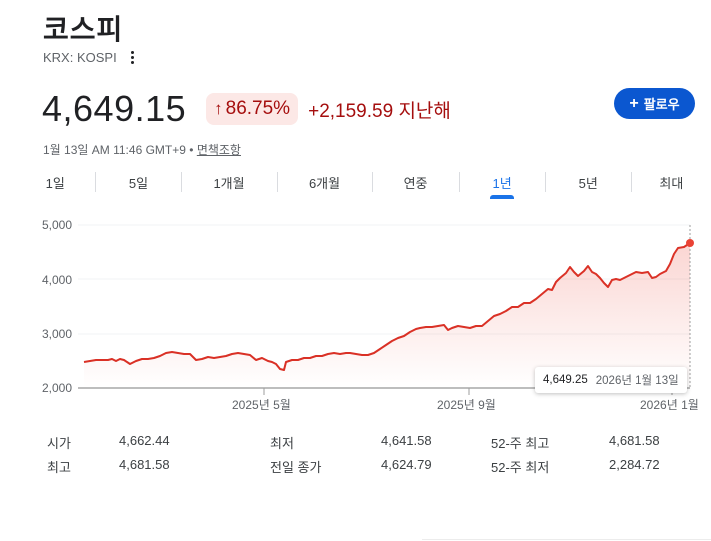 This screenshot has width=711, height=541. I want to click on stats-row: 시가 4,662.44 최저 4,641.58 52-주 최고 4,681.58, so click(377, 445).